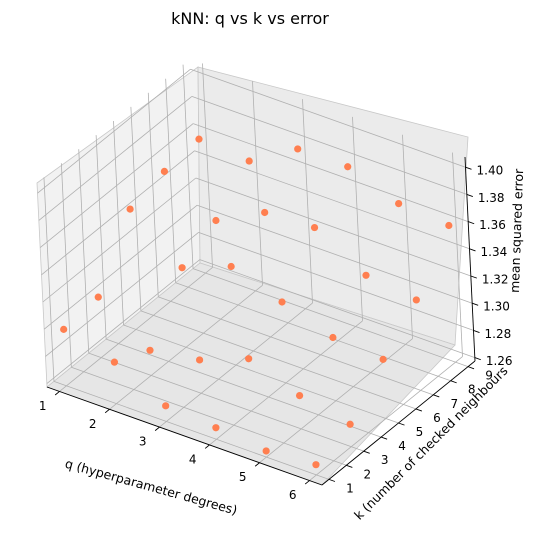 The image size is (539, 542). Describe the element at coordinates (490, 171) in the screenshot. I see `z-tick-label: 1.40` at that location.